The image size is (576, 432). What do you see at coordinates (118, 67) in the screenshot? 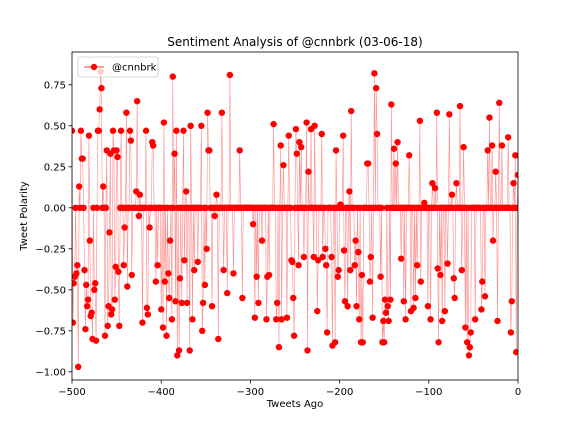
I see `legend-box` at bounding box center [118, 67].